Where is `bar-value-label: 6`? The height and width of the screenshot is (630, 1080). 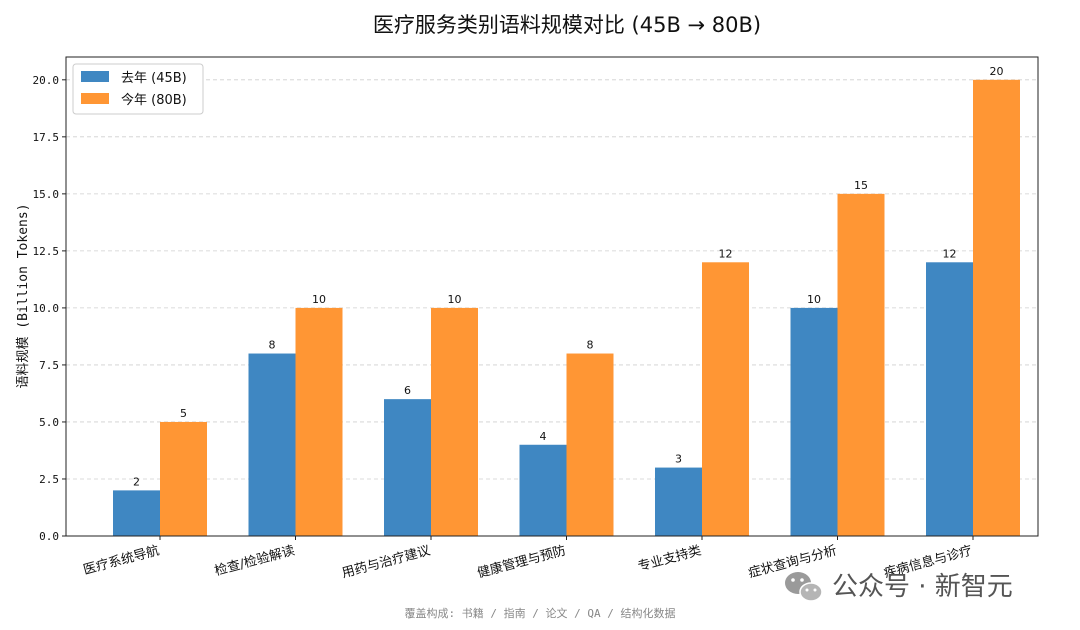 bar-value-label: 6 is located at coordinates (407, 390).